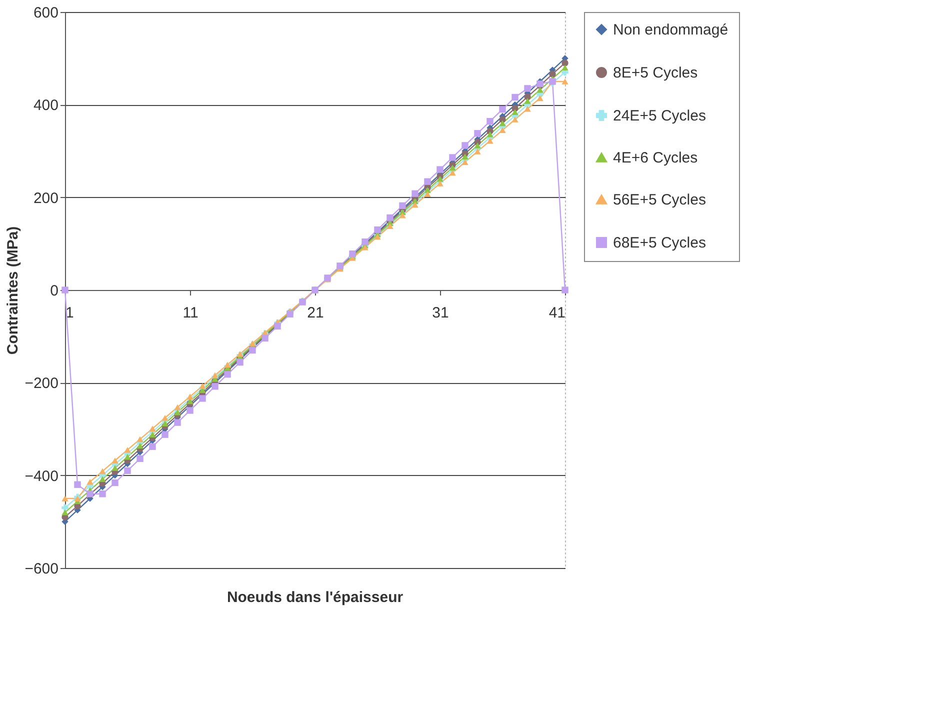 The image size is (936, 712). I want to click on legend-label: 24E+5 Cycles, so click(659, 116).